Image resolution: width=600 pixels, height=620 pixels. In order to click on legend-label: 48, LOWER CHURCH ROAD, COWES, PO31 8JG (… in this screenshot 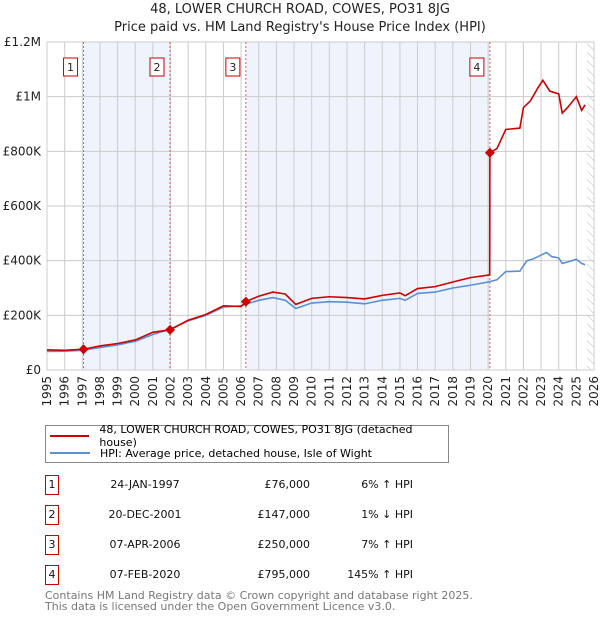, I will do `click(256, 436)`.